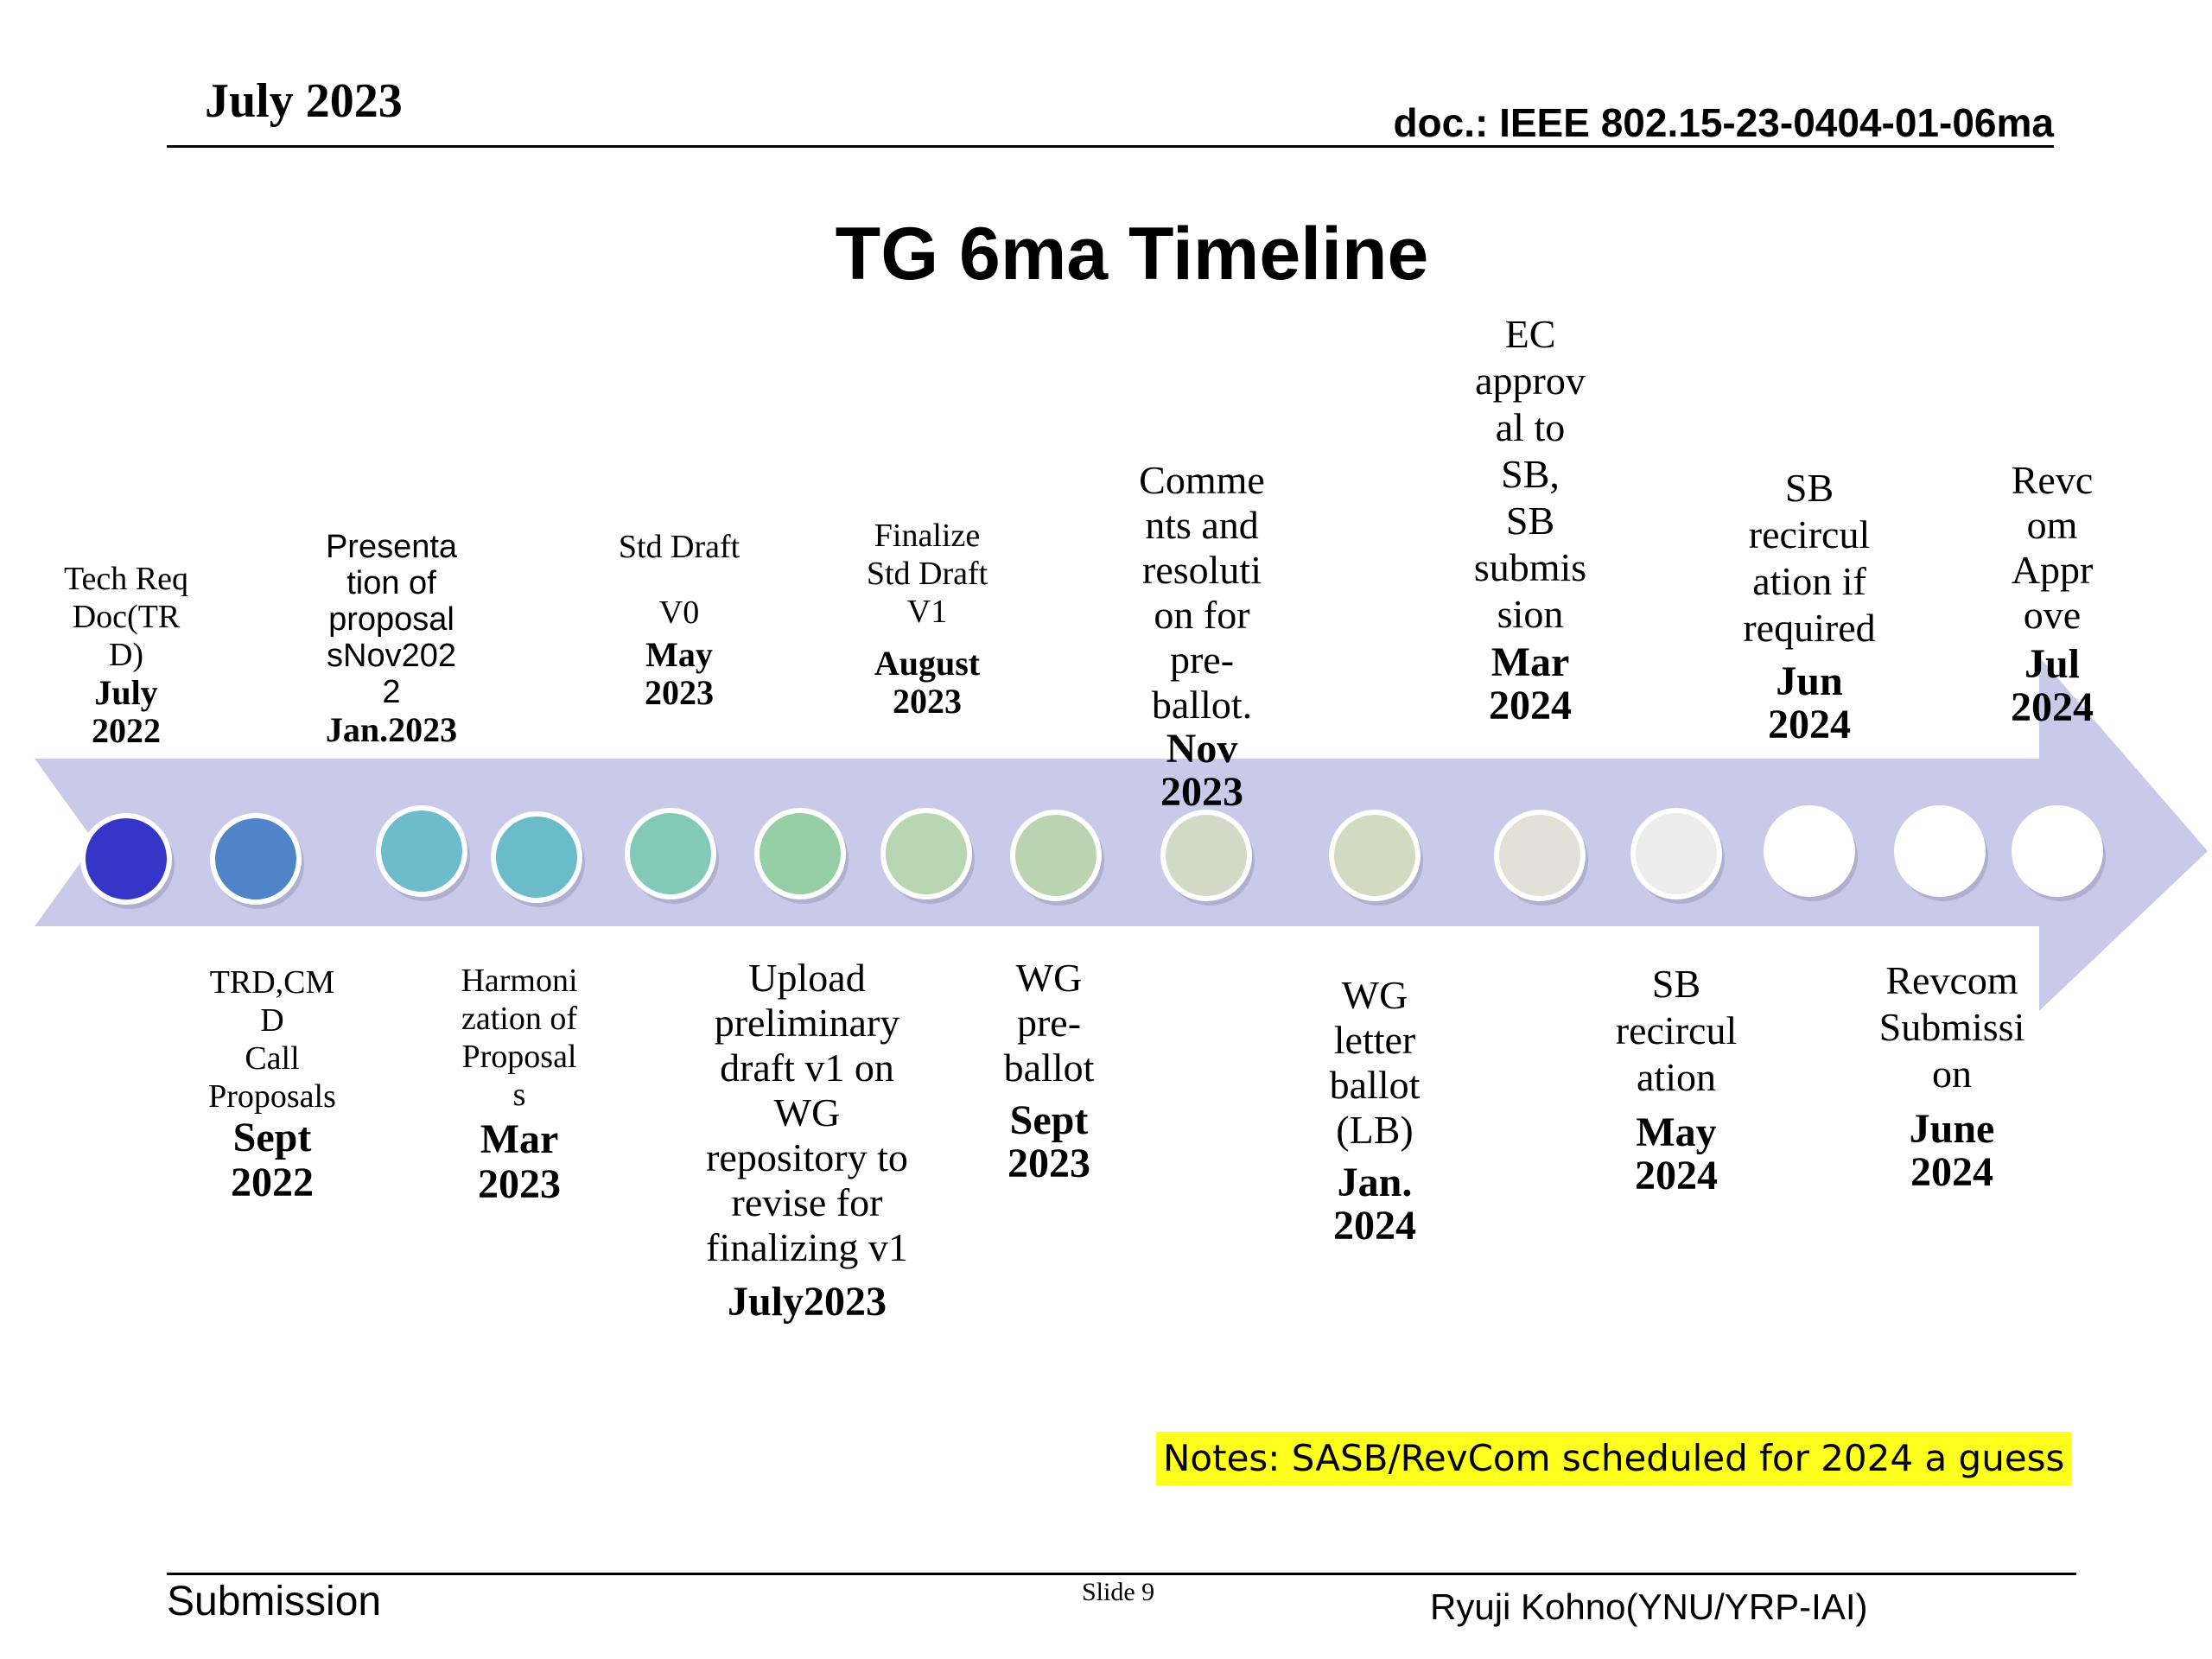 The width and height of the screenshot is (2212, 1659). Describe the element at coordinates (679, 580) in the screenshot. I see `milestone-description: Std Draft V0` at that location.